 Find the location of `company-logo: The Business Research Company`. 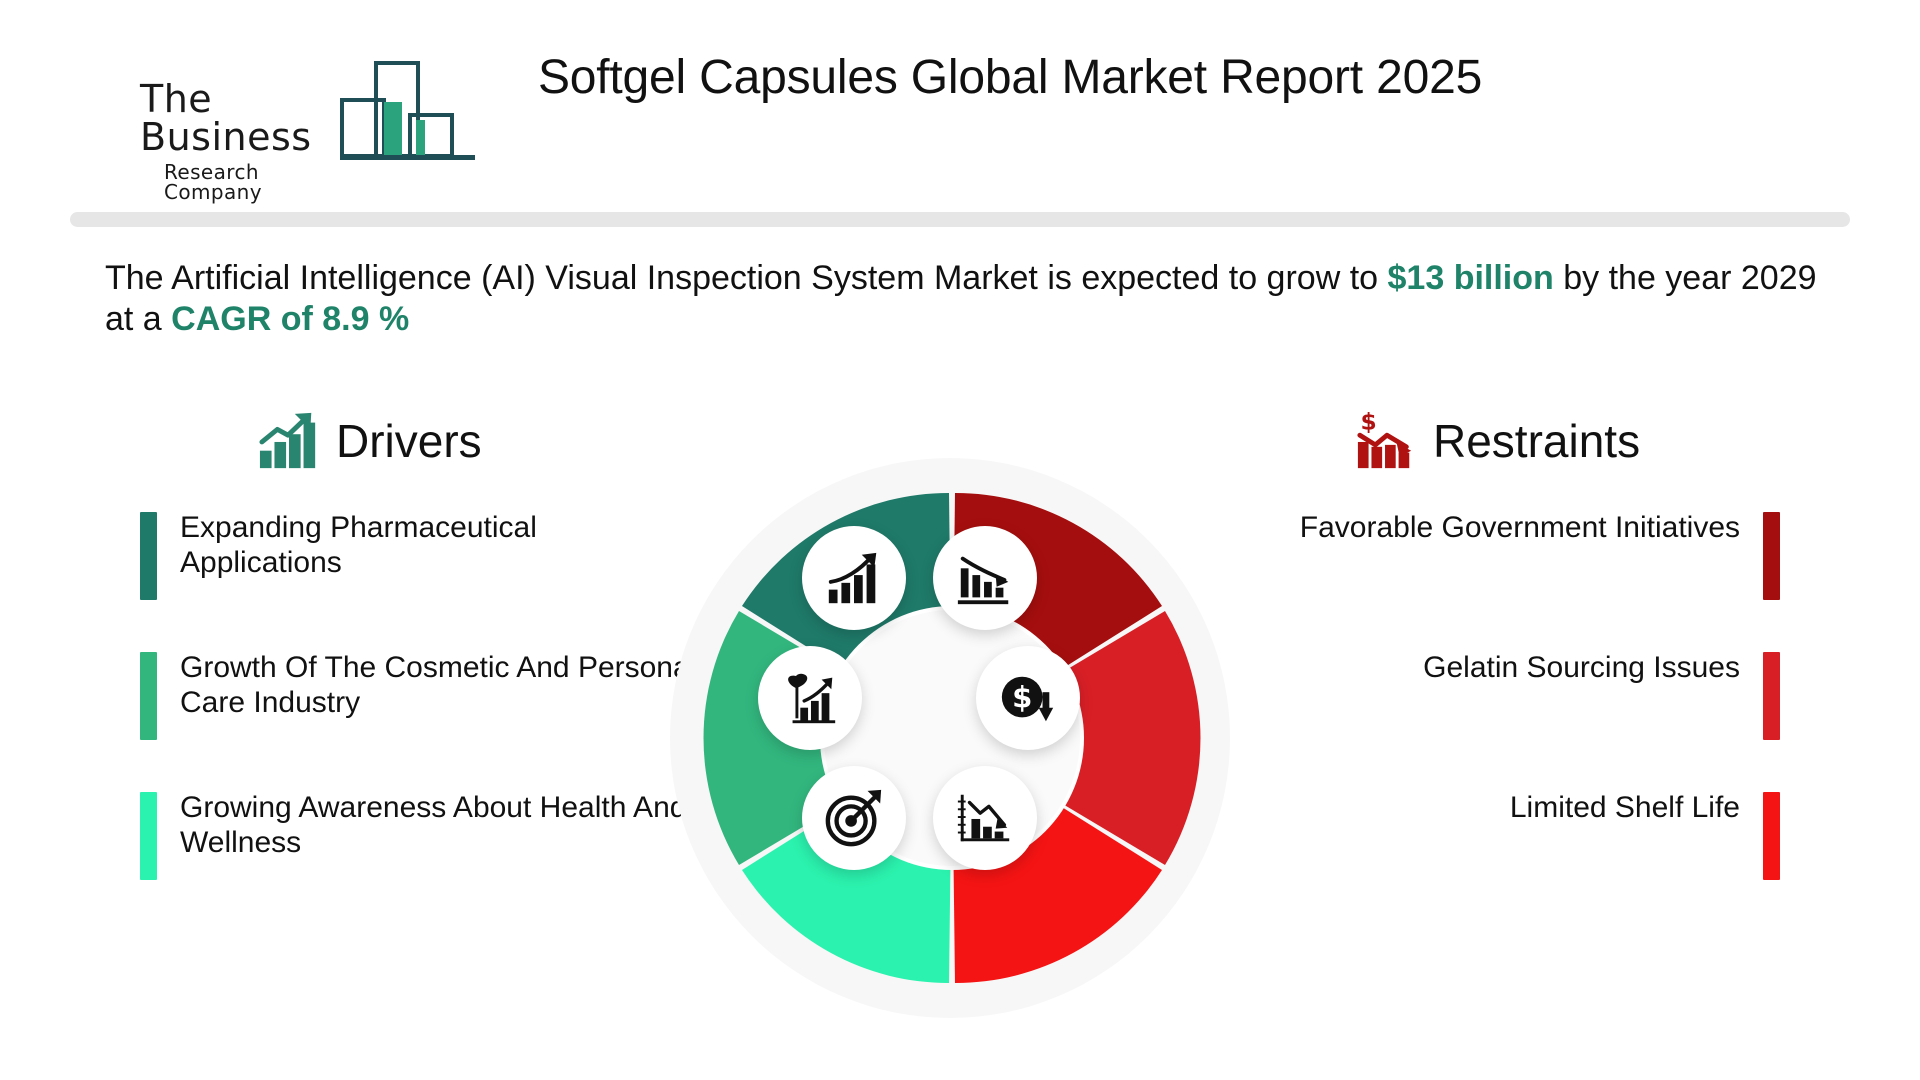

company-logo: The Business Research Company is located at coordinates (307, 130).